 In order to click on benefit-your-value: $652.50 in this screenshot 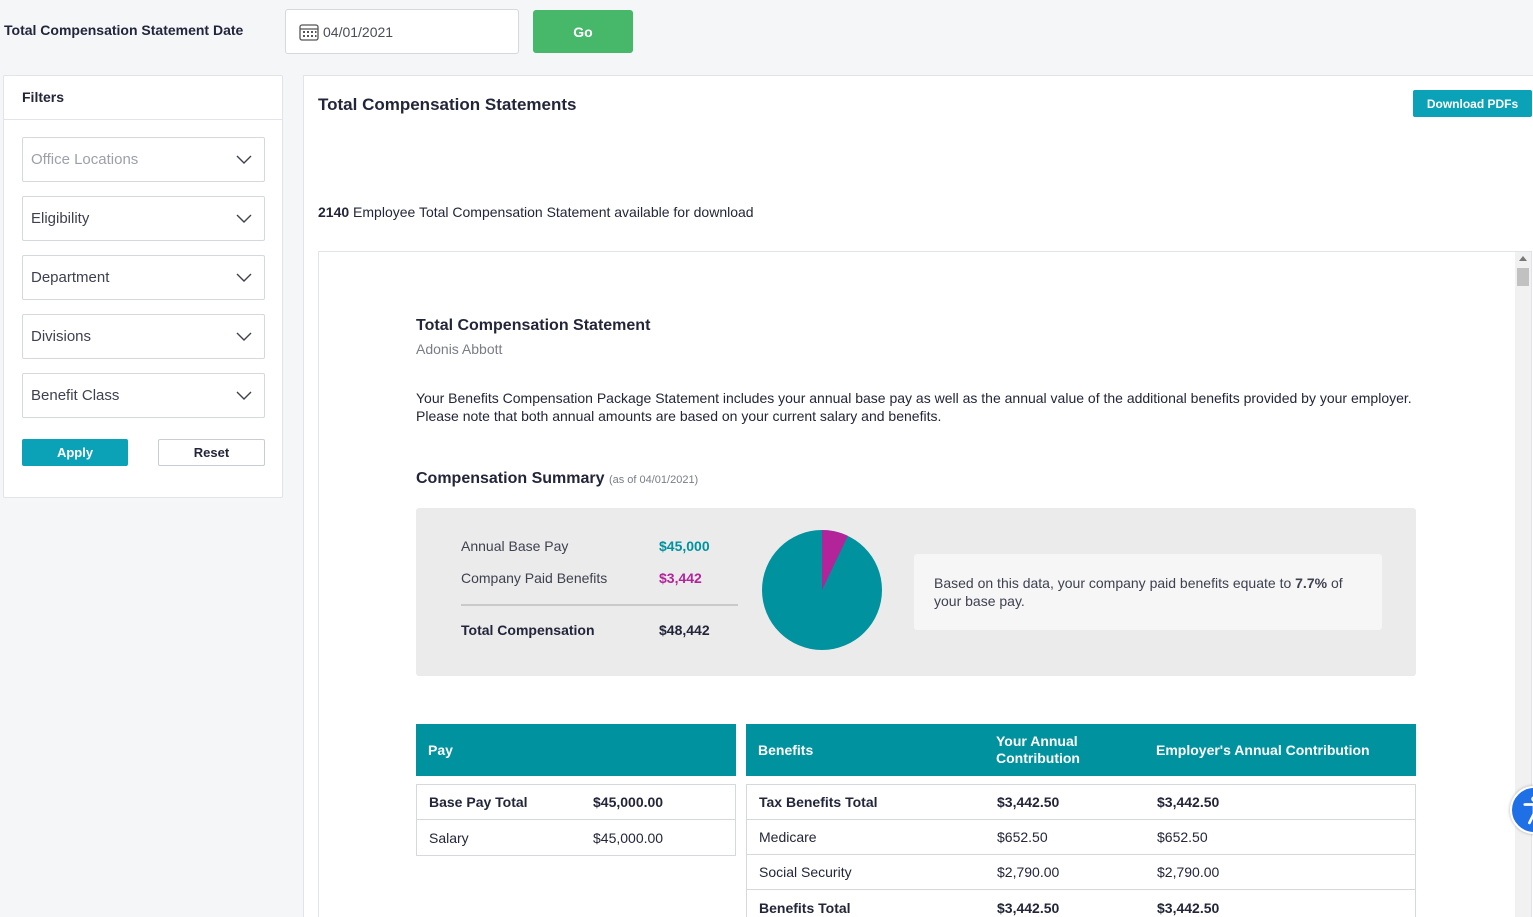, I will do `click(1022, 837)`.